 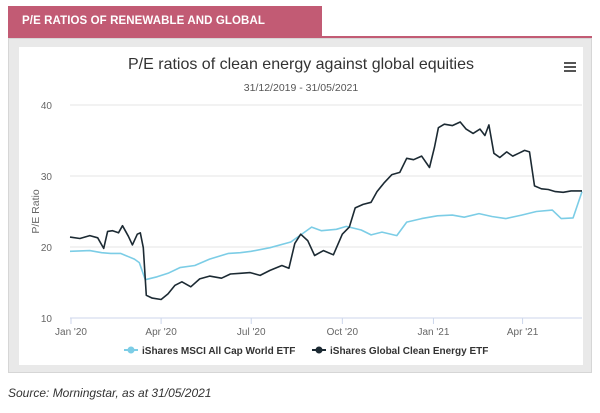 I want to click on chart-menu-button, so click(x=570, y=67).